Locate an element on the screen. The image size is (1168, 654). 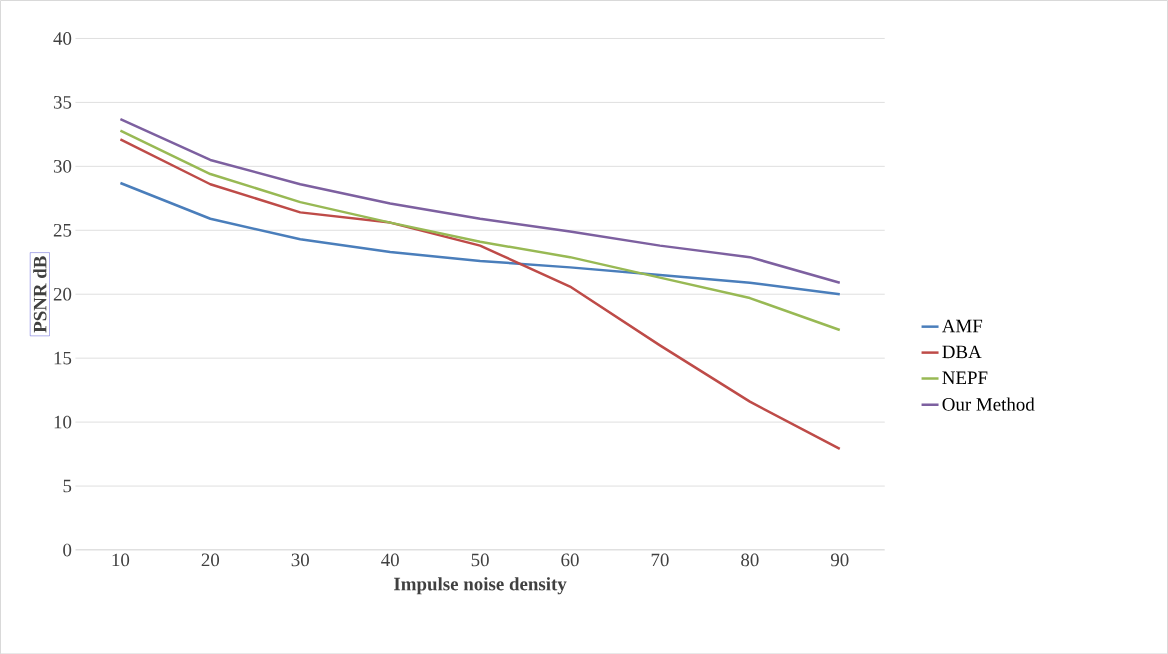
y-tick-label: 5 is located at coordinates (67, 486).